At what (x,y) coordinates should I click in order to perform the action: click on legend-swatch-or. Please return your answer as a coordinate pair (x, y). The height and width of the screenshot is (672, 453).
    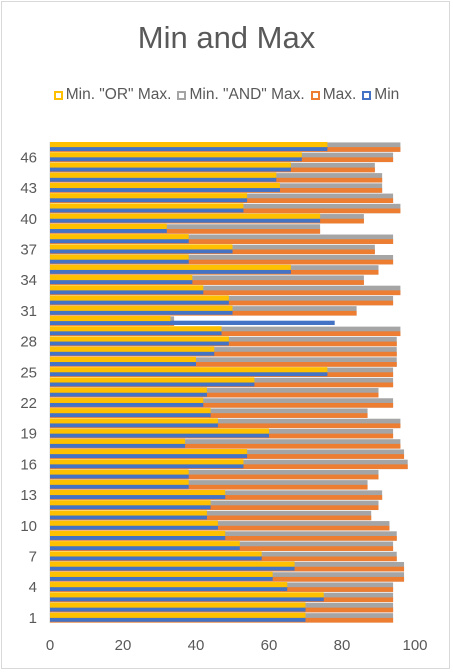
    Looking at the image, I should click on (58, 95).